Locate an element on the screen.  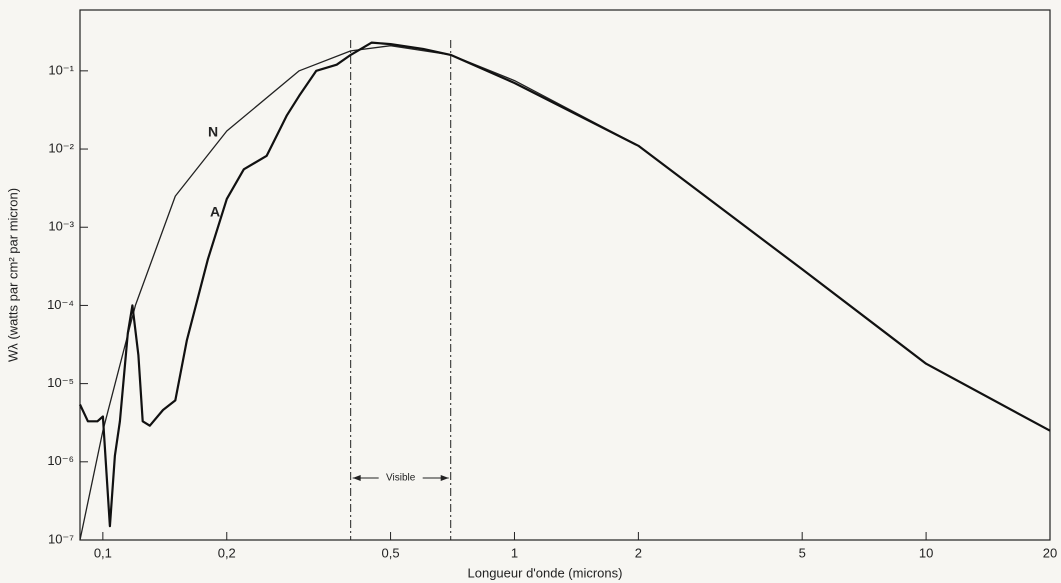
x-tick-label: 20 is located at coordinates (1050, 552).